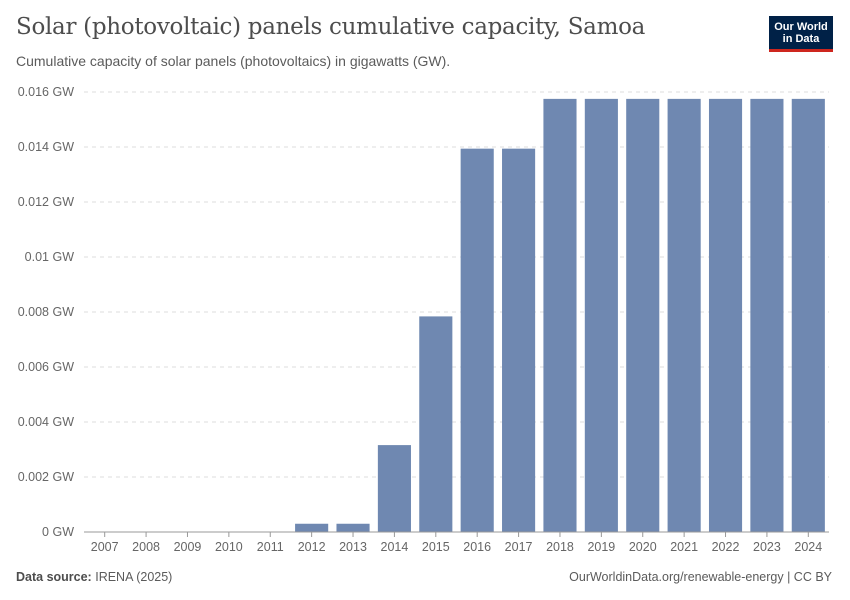  Describe the element at coordinates (58, 532) in the screenshot. I see `y-tick-label: 0 GW` at that location.